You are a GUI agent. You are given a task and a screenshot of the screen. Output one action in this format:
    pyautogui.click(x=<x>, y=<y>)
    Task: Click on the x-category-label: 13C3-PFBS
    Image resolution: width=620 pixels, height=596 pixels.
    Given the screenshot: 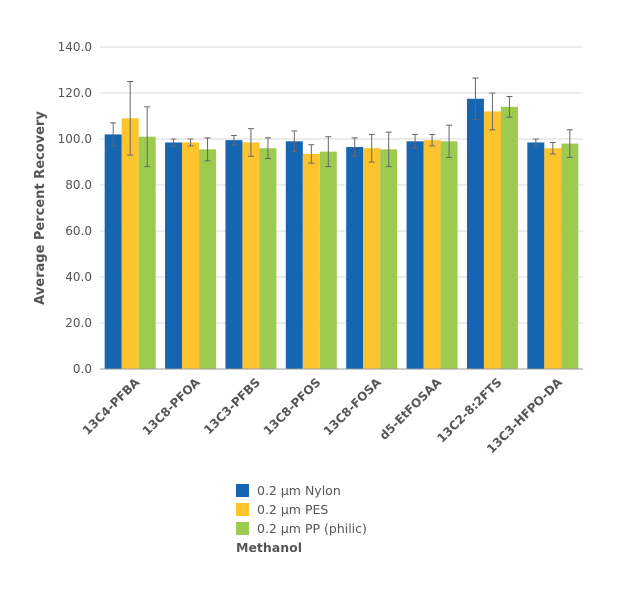 What is the action you would take?
    pyautogui.click(x=232, y=406)
    